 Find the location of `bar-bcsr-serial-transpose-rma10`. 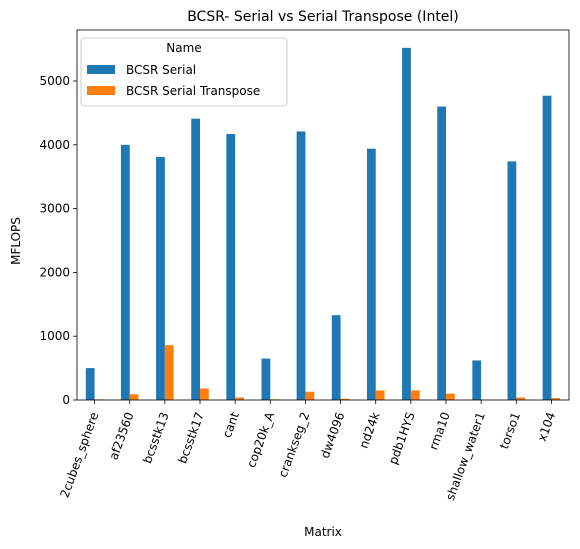

bar-bcsr-serial-transpose-rma10 is located at coordinates (450, 397).